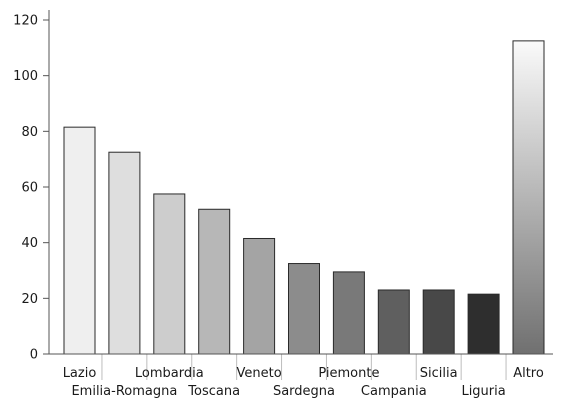 Image resolution: width=564 pixels, height=404 pixels. What do you see at coordinates (29, 299) in the screenshot?
I see `y-tick-label: 20` at bounding box center [29, 299].